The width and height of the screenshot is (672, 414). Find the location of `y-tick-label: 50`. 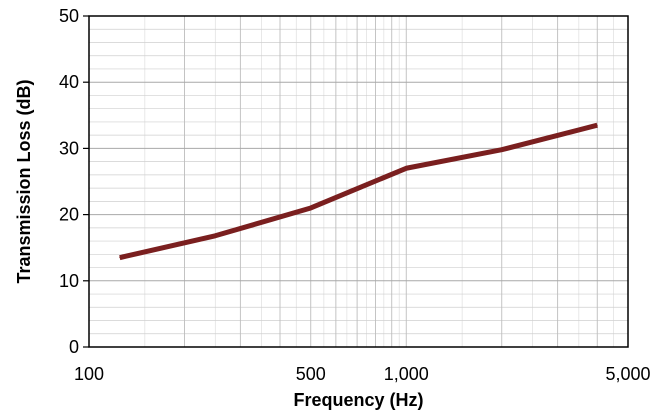

y-tick-label: 50 is located at coordinates (69, 16).